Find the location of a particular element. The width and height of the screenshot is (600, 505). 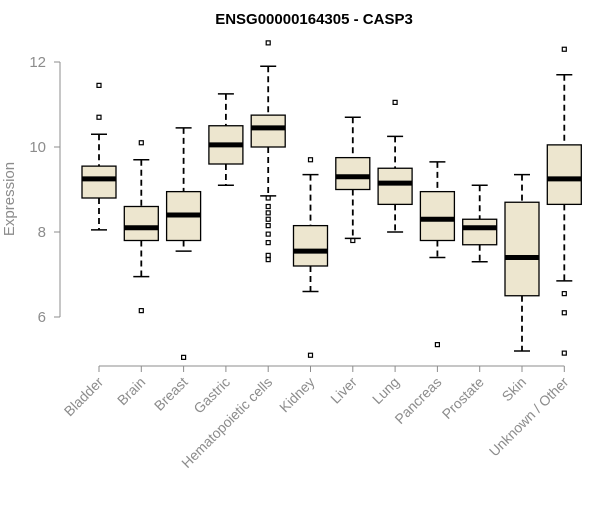

x-tick-label: Unknown / Other is located at coordinates (529, 417).